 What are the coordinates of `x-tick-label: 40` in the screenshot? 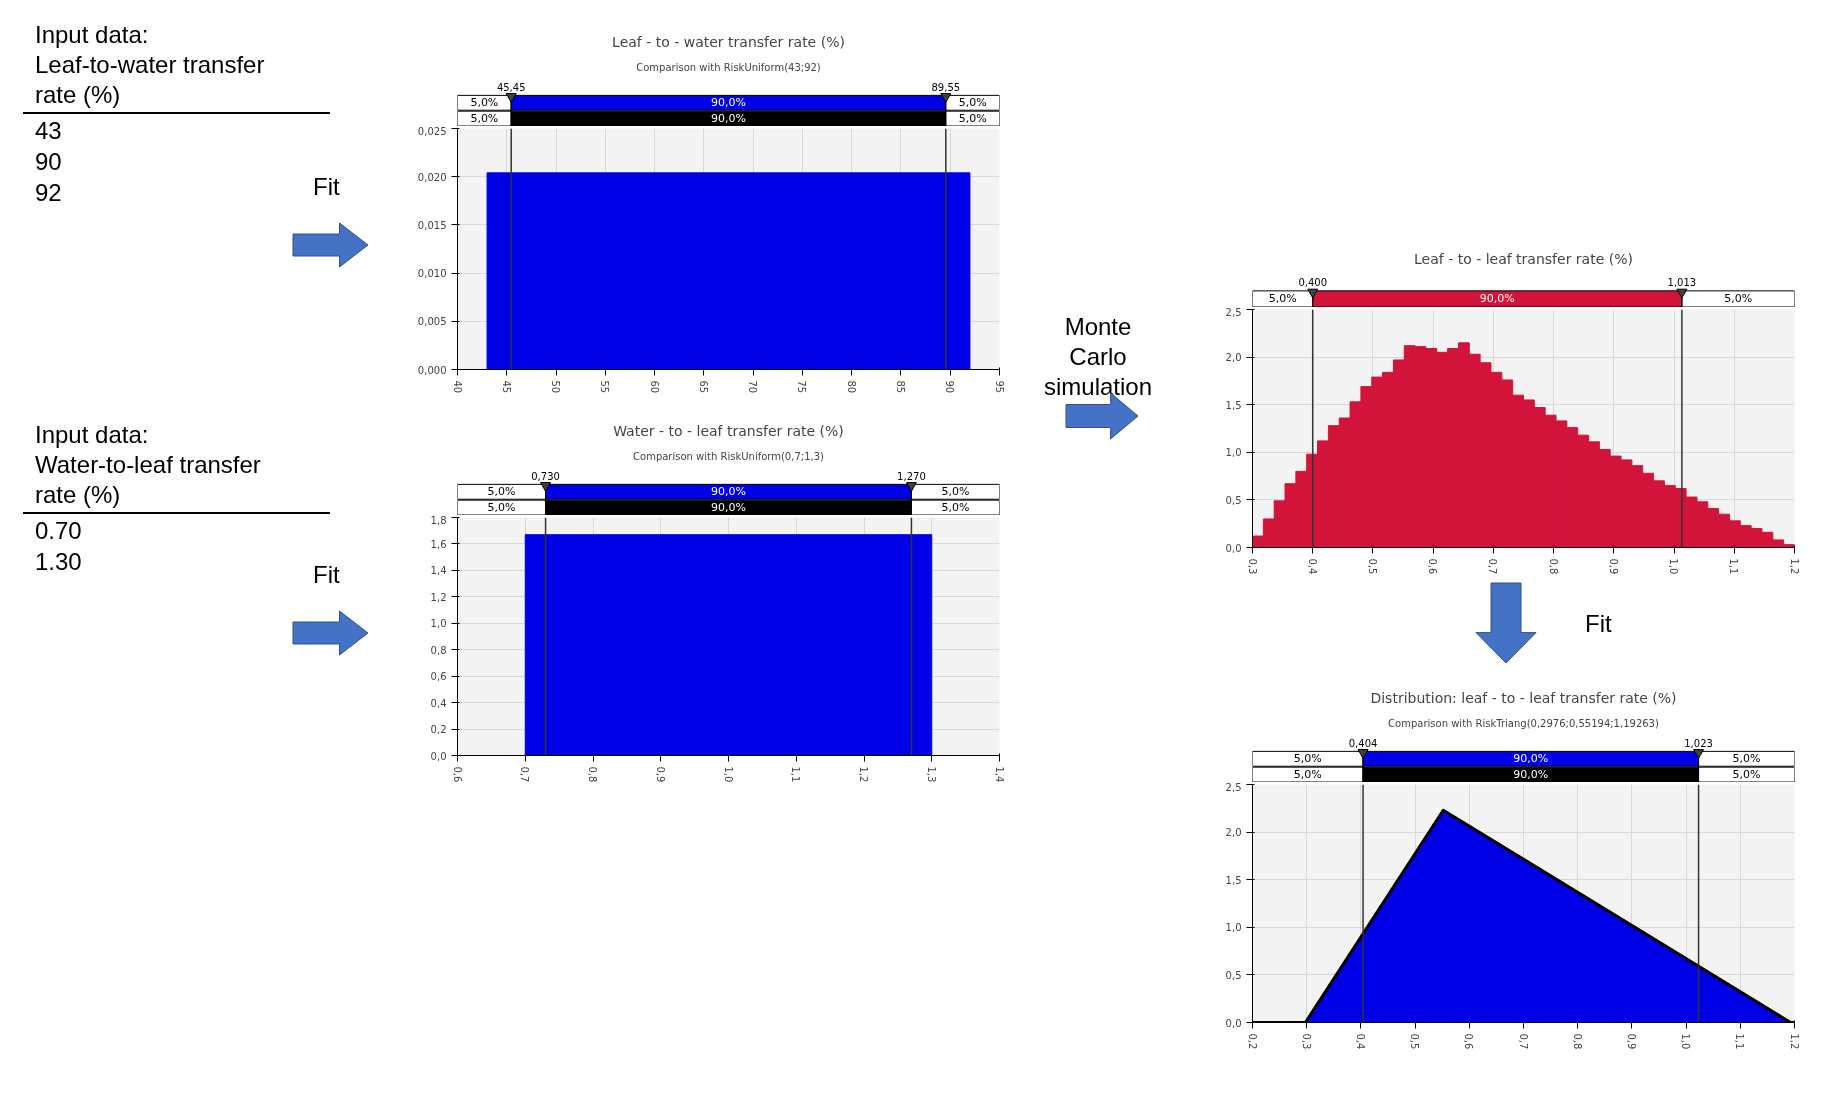 It's located at (457, 387).